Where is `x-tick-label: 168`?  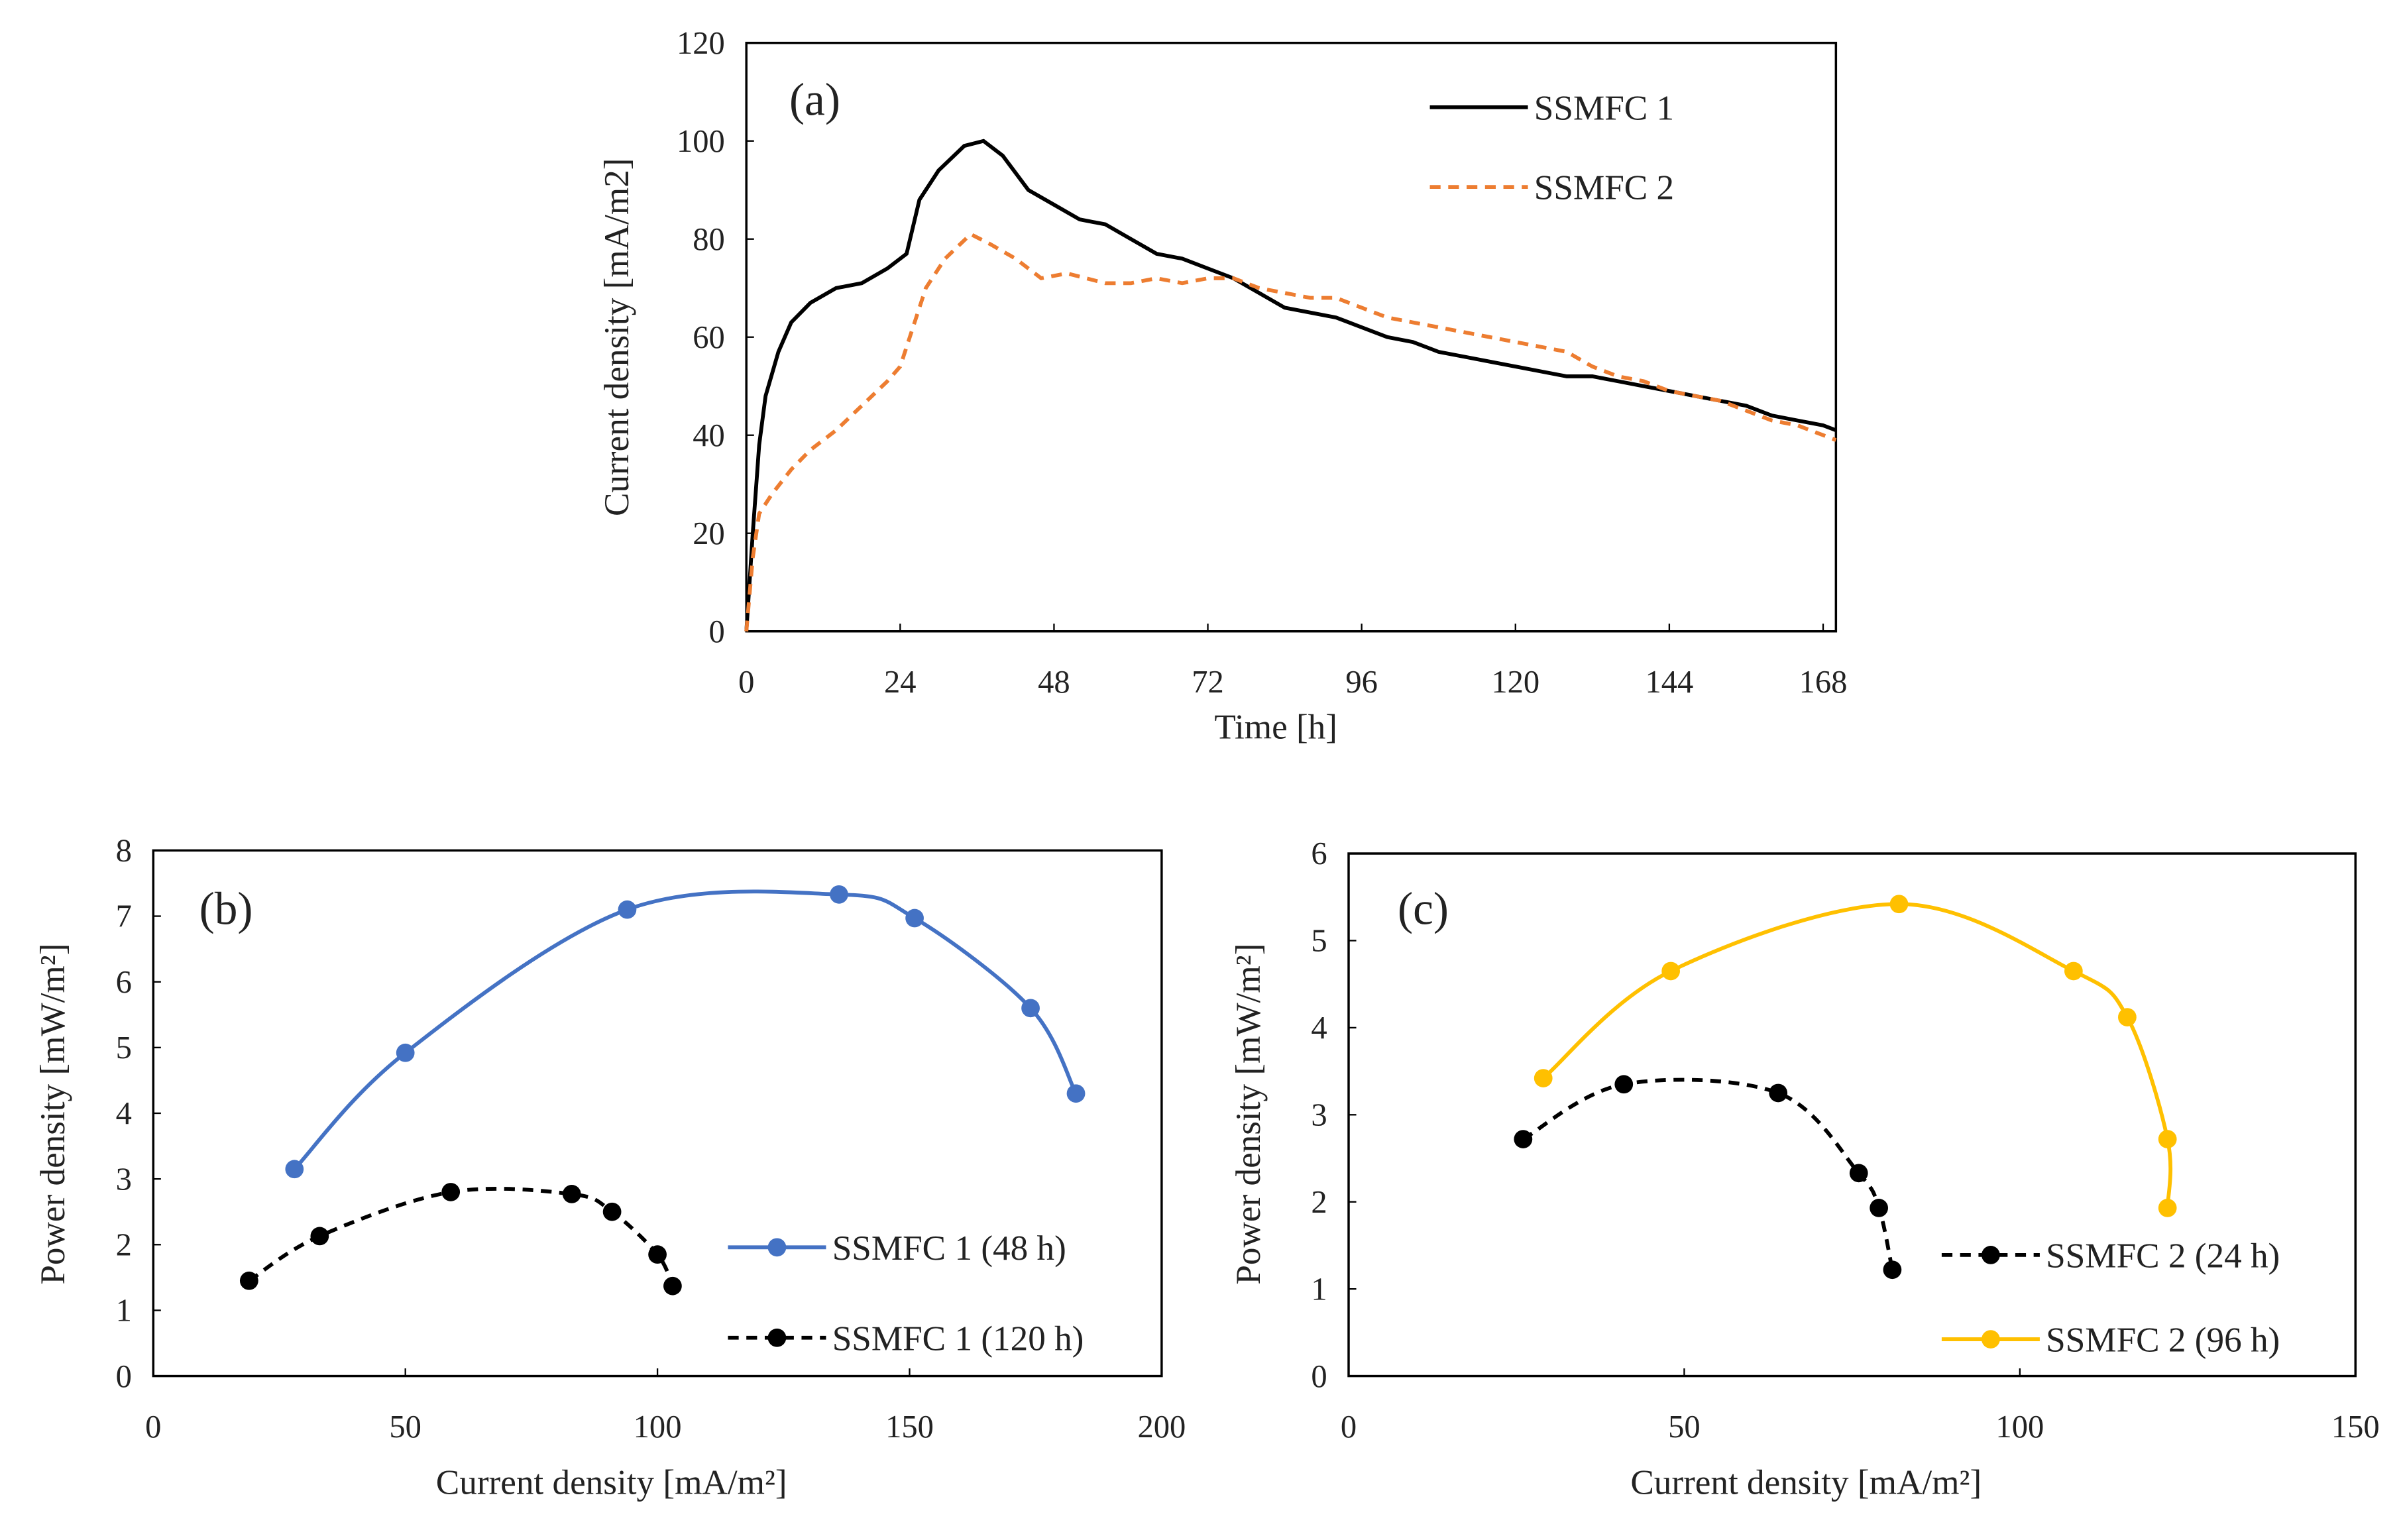 x-tick-label: 168 is located at coordinates (1823, 682).